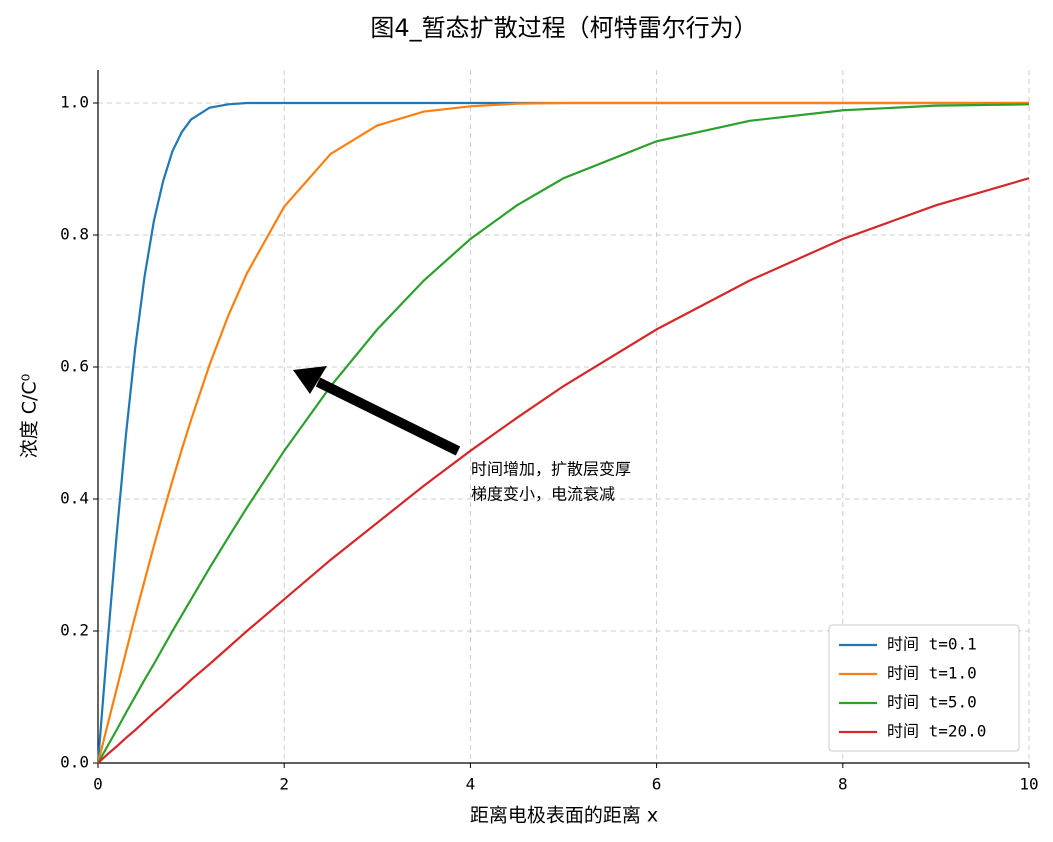 This screenshot has width=1053, height=842. I want to click on y-tick-label: 0.8, so click(74, 234).